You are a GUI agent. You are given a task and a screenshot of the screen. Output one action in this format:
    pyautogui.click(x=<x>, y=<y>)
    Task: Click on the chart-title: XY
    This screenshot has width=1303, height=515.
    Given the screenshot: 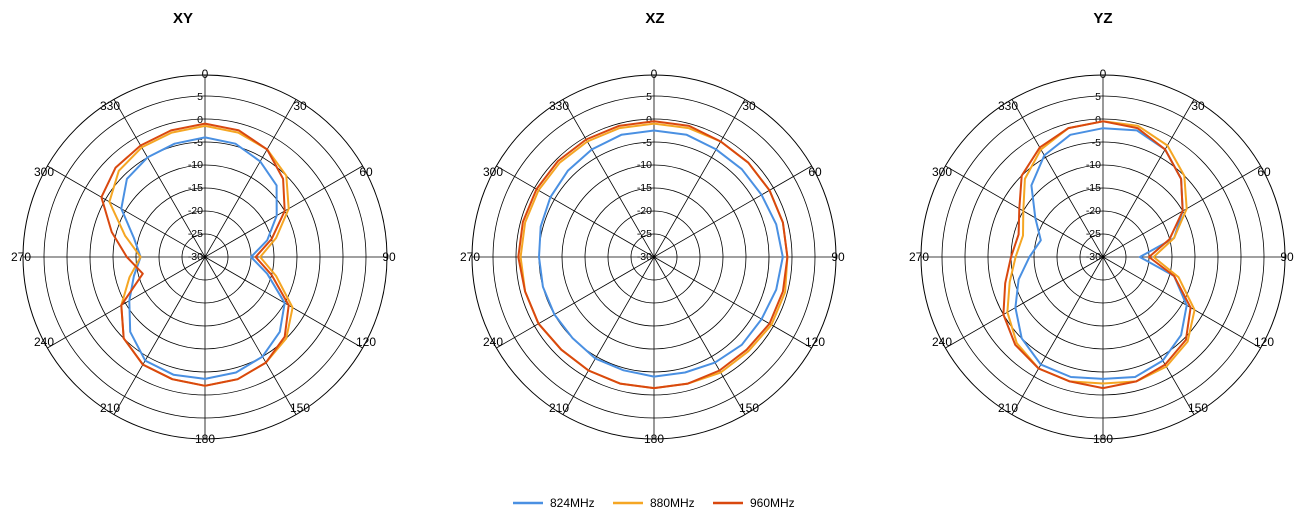 What is the action you would take?
    pyautogui.click(x=183, y=18)
    